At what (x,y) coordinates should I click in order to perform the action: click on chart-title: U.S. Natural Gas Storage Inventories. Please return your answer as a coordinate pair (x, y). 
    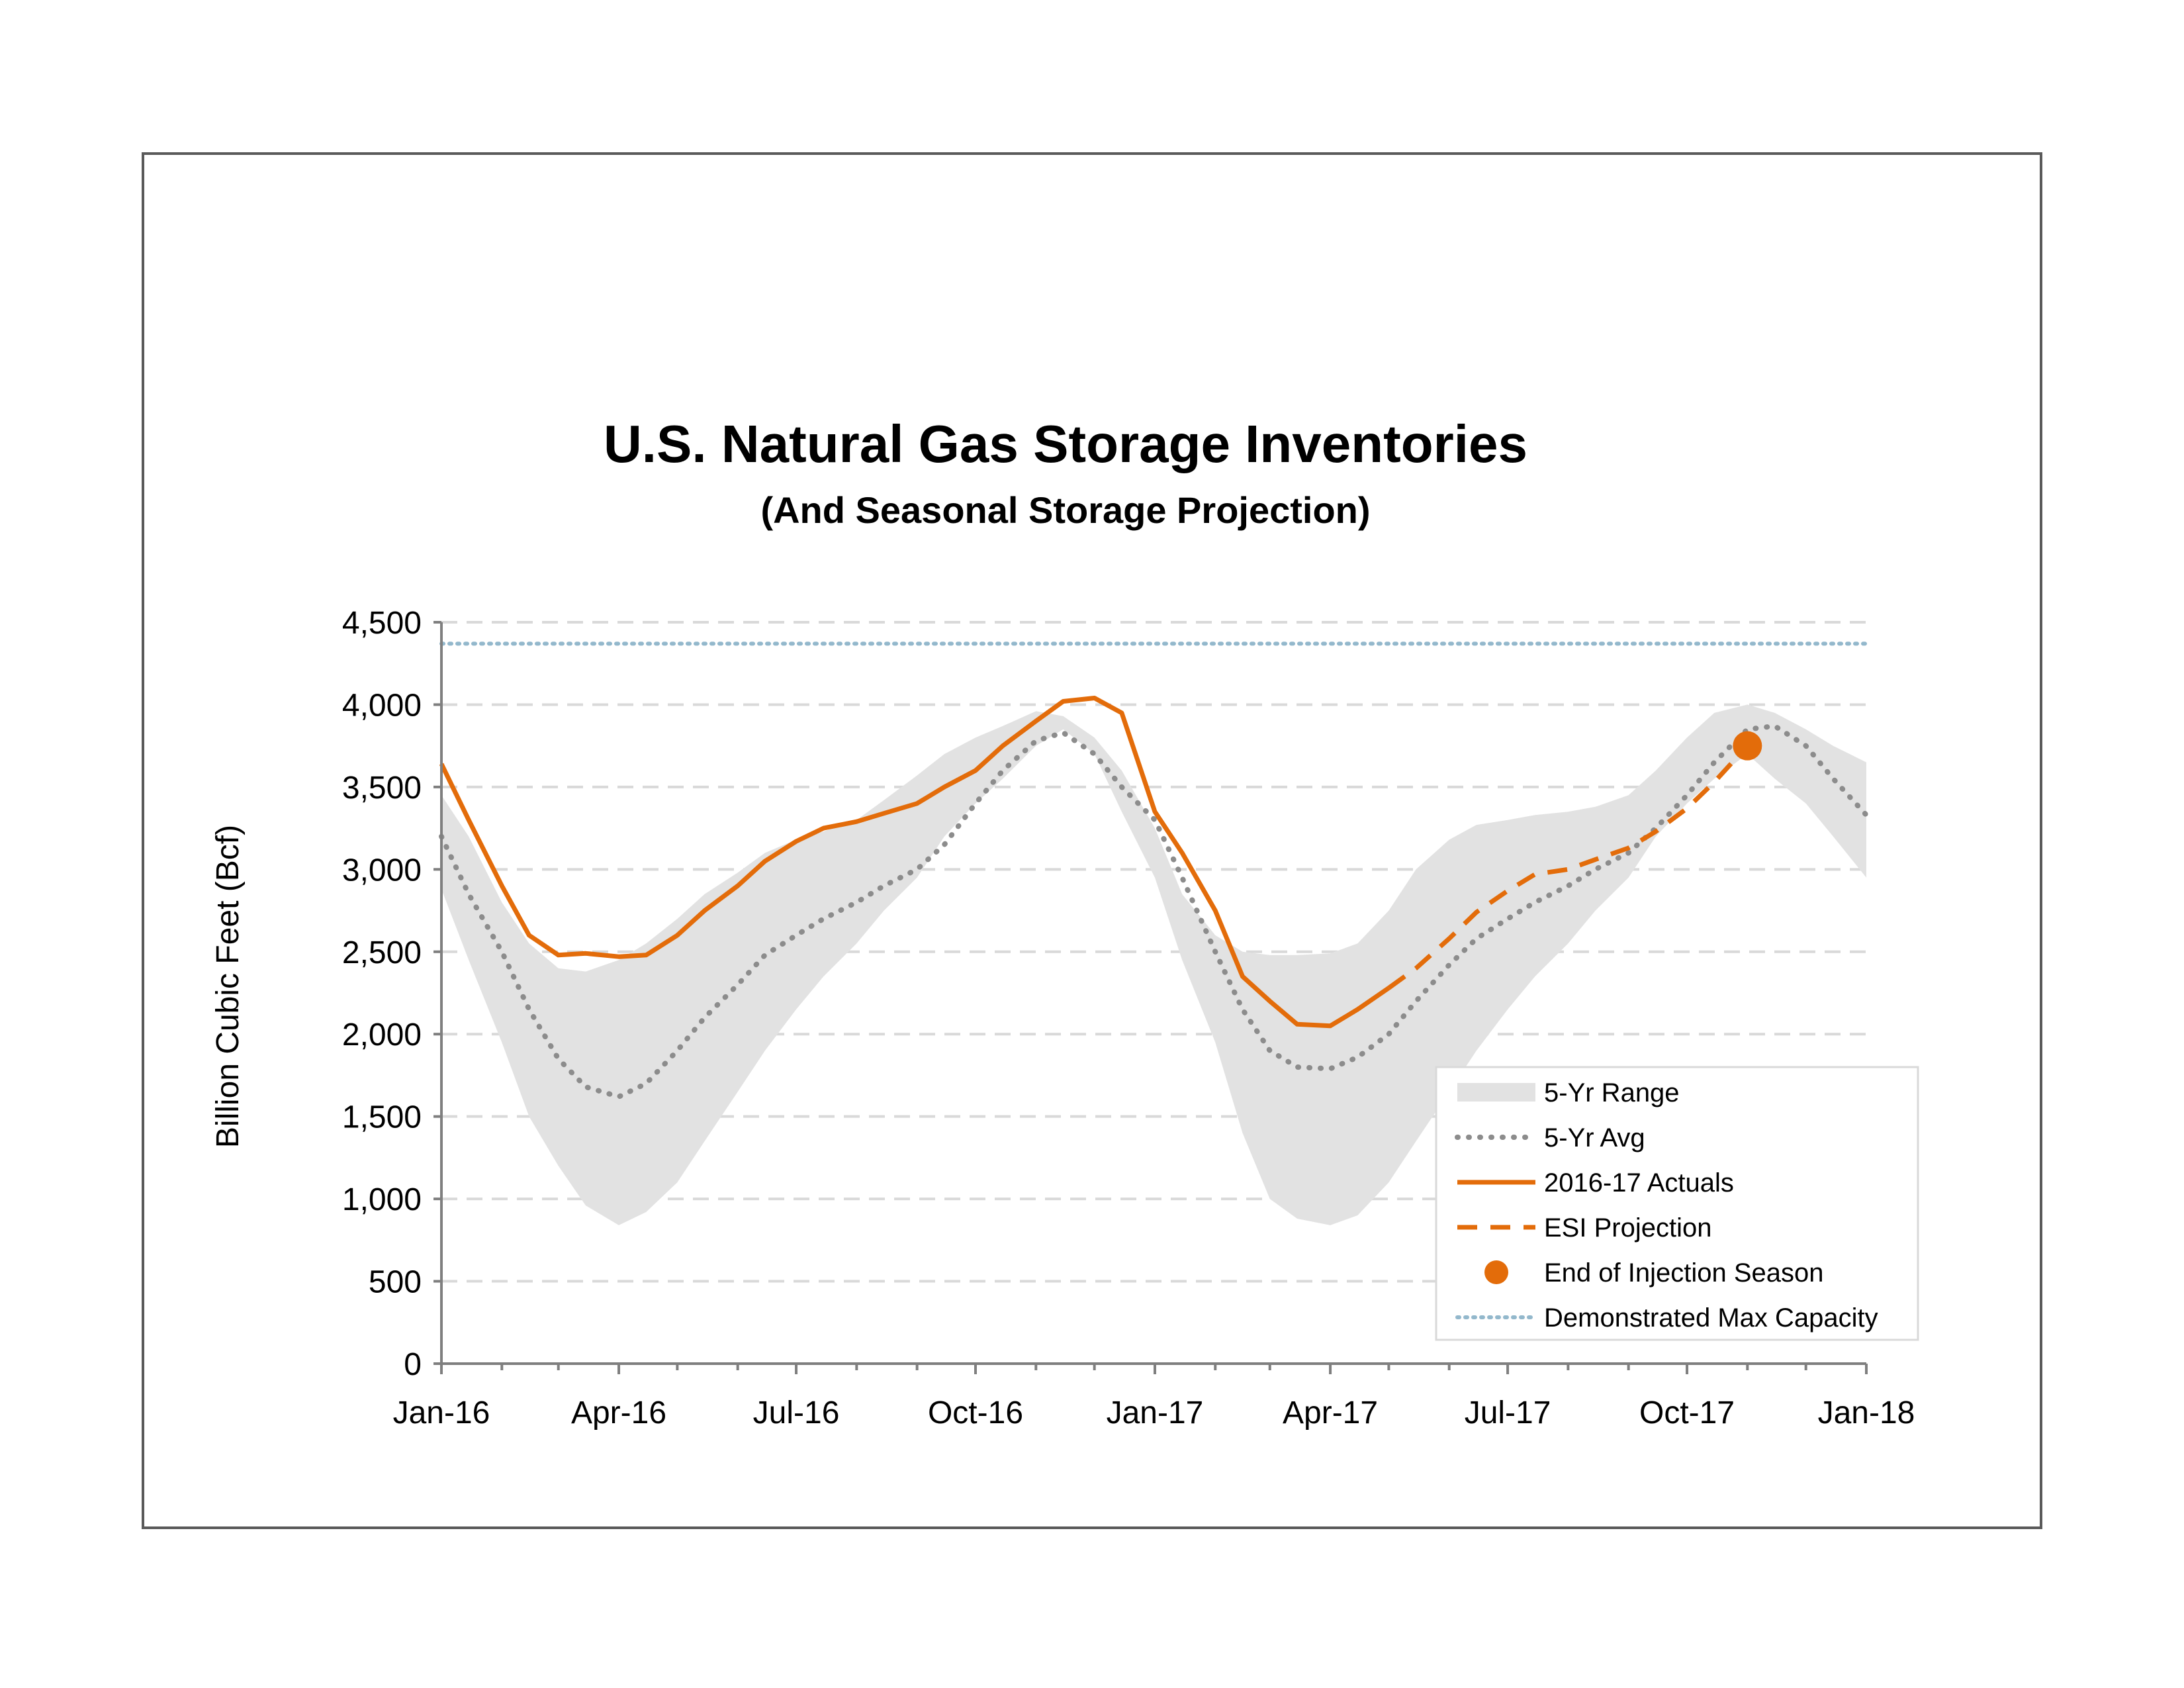
    Looking at the image, I should click on (1065, 443).